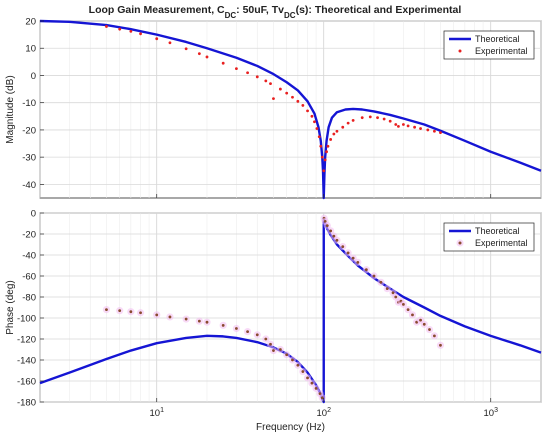  I want to click on x-tick-label: 10², so click(323, 413).